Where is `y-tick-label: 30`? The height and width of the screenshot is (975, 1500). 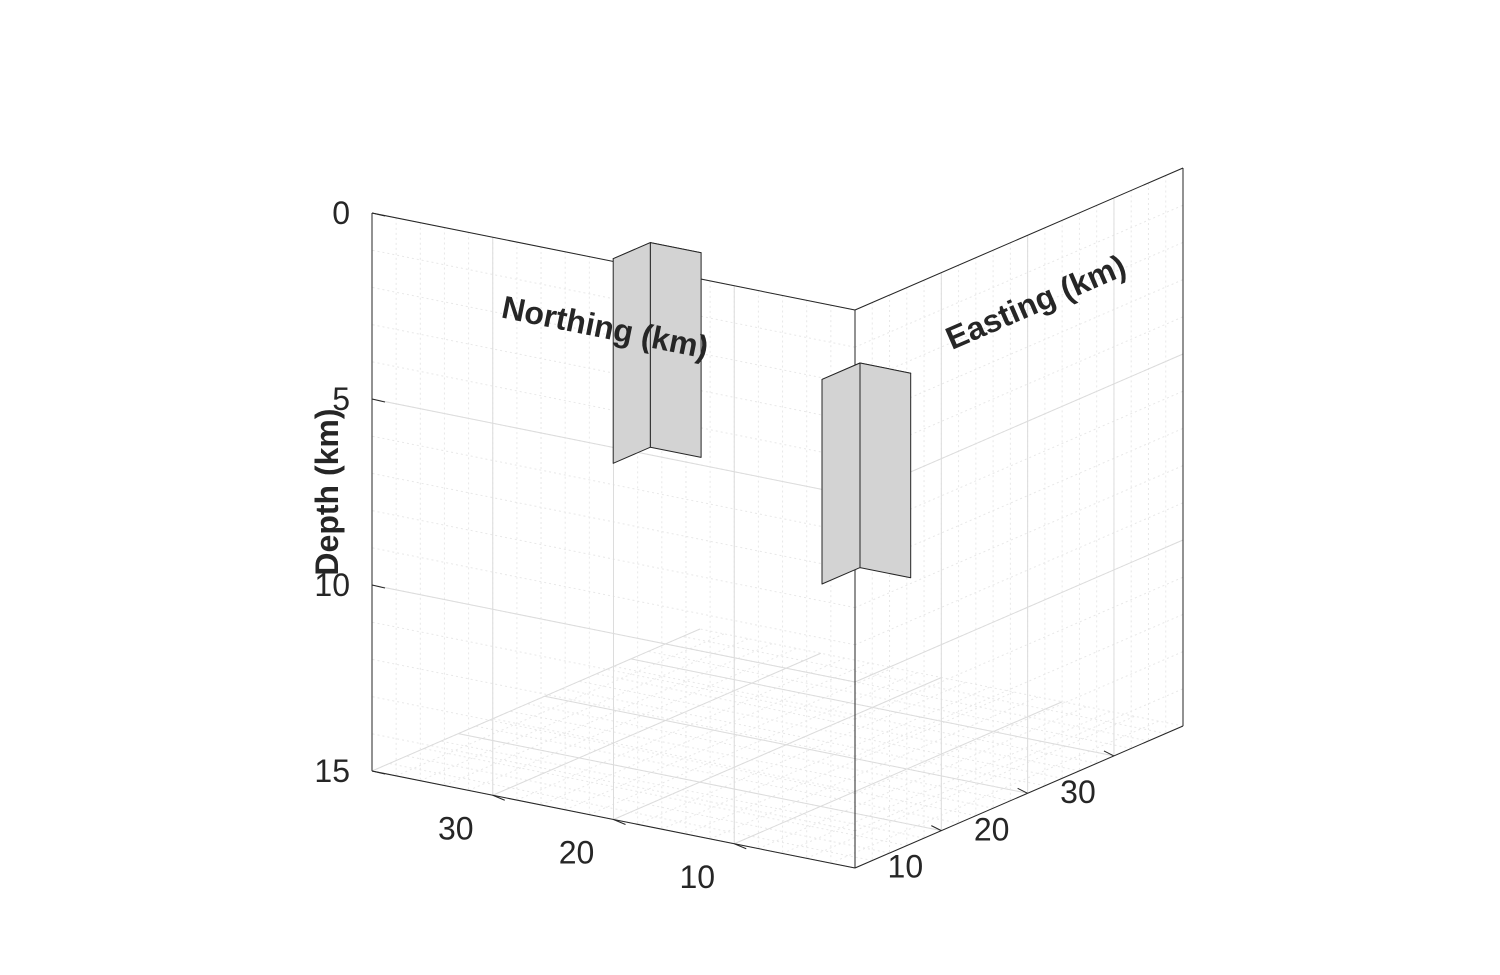
y-tick-label: 30 is located at coordinates (456, 828).